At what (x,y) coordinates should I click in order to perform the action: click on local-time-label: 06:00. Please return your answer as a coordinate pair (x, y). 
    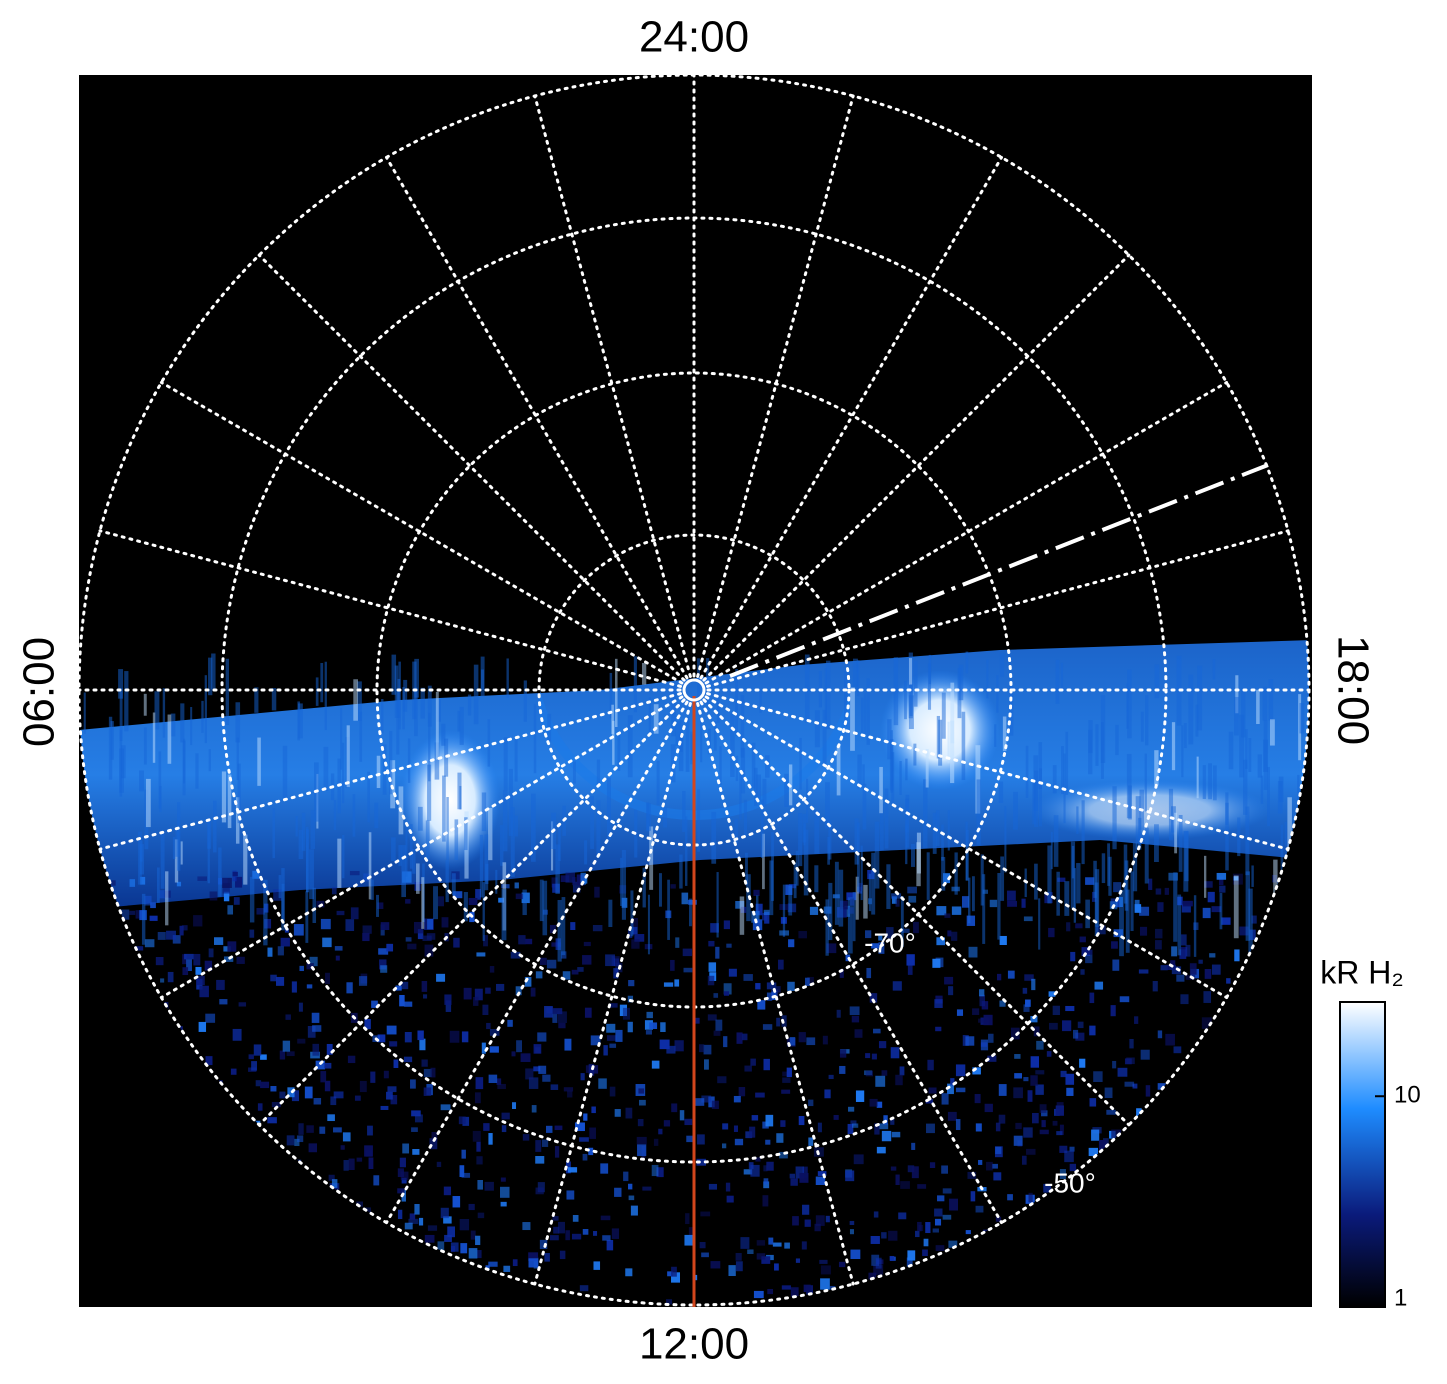
    Looking at the image, I should click on (39, 692).